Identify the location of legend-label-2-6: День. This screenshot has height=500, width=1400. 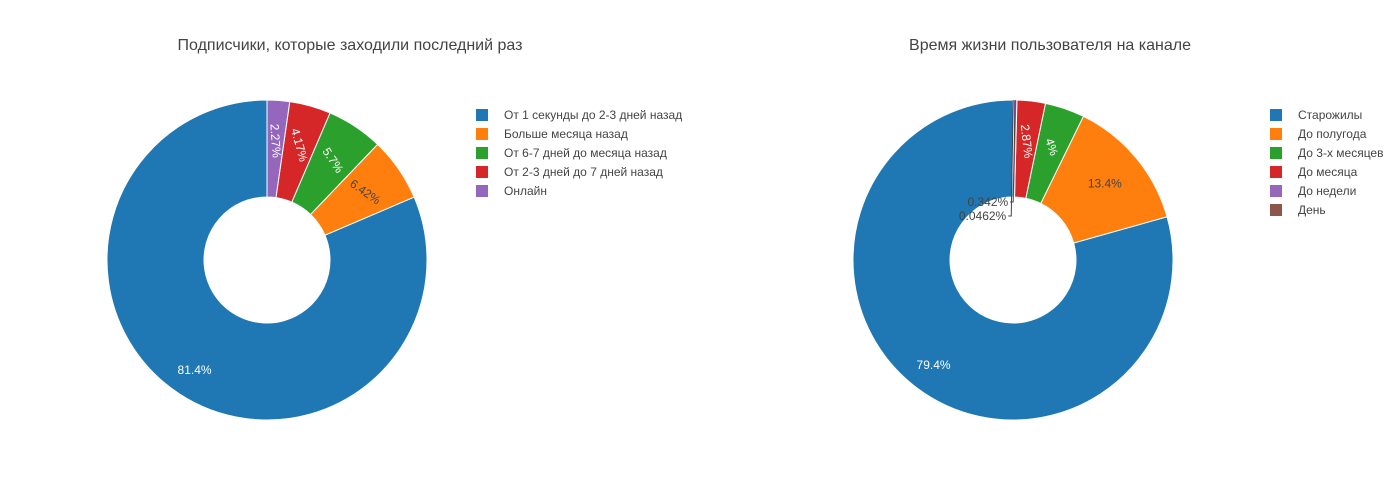
(1312, 210).